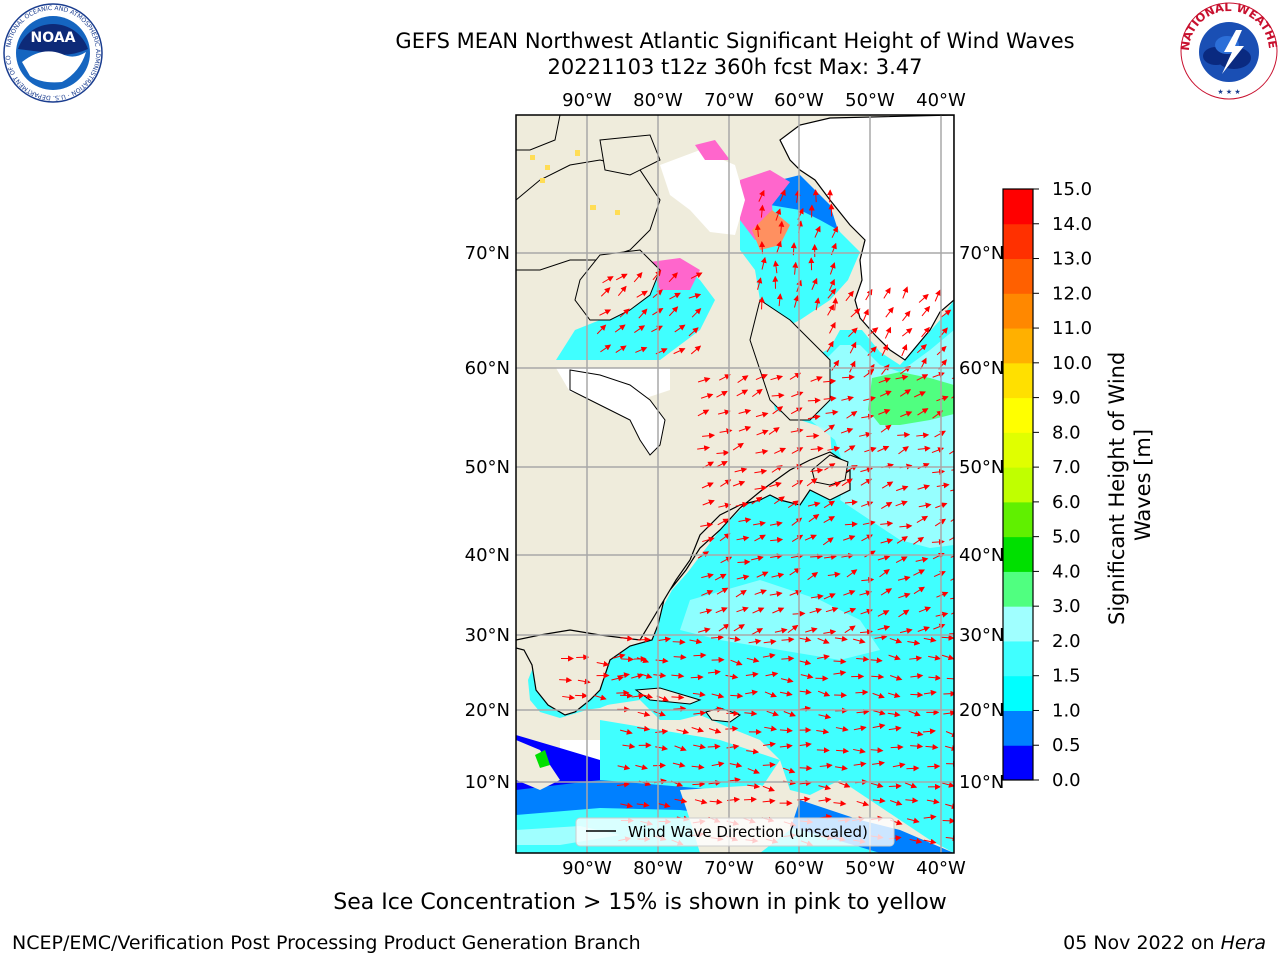  Describe the element at coordinates (1066, 606) in the screenshot. I see `colorbar-tick-label: 3.0` at that location.